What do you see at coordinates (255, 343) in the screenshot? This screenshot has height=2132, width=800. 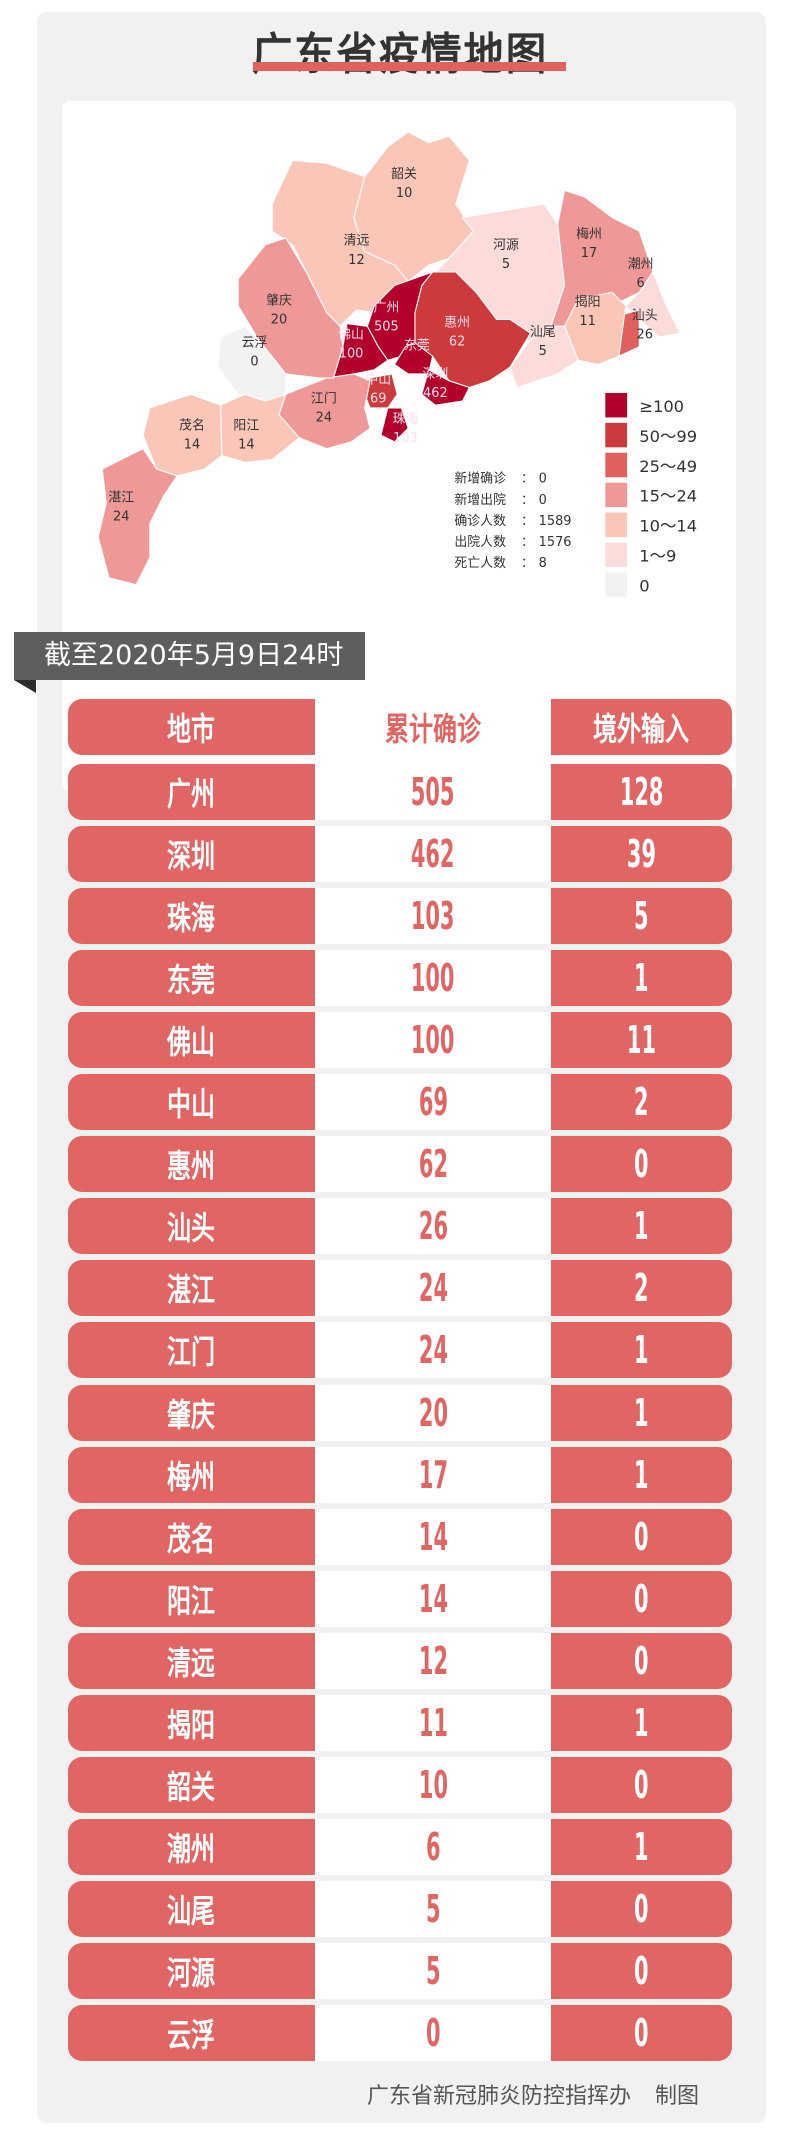 I see `map-region-name: 云浮` at bounding box center [255, 343].